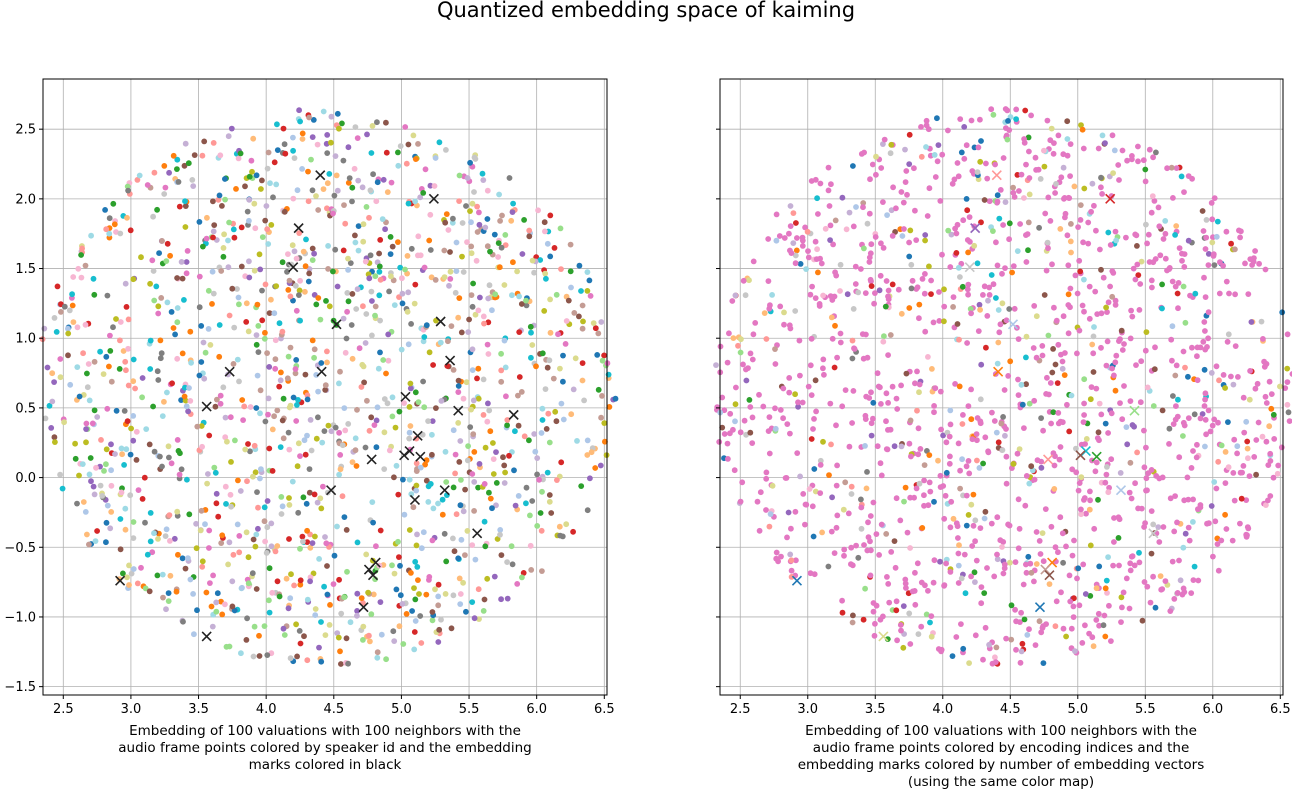 The height and width of the screenshot is (791, 1292). Describe the element at coordinates (604, 709) in the screenshot. I see `x-tick-label-left-8: 6.5` at that location.